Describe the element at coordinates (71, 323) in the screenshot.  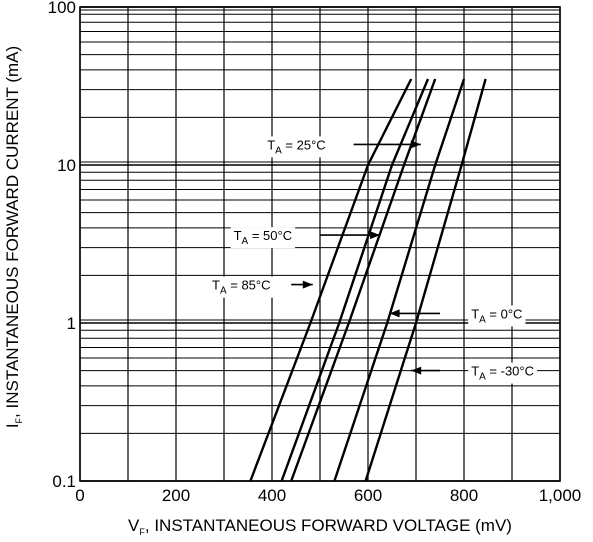
I see `y-tick-label: 1` at that location.